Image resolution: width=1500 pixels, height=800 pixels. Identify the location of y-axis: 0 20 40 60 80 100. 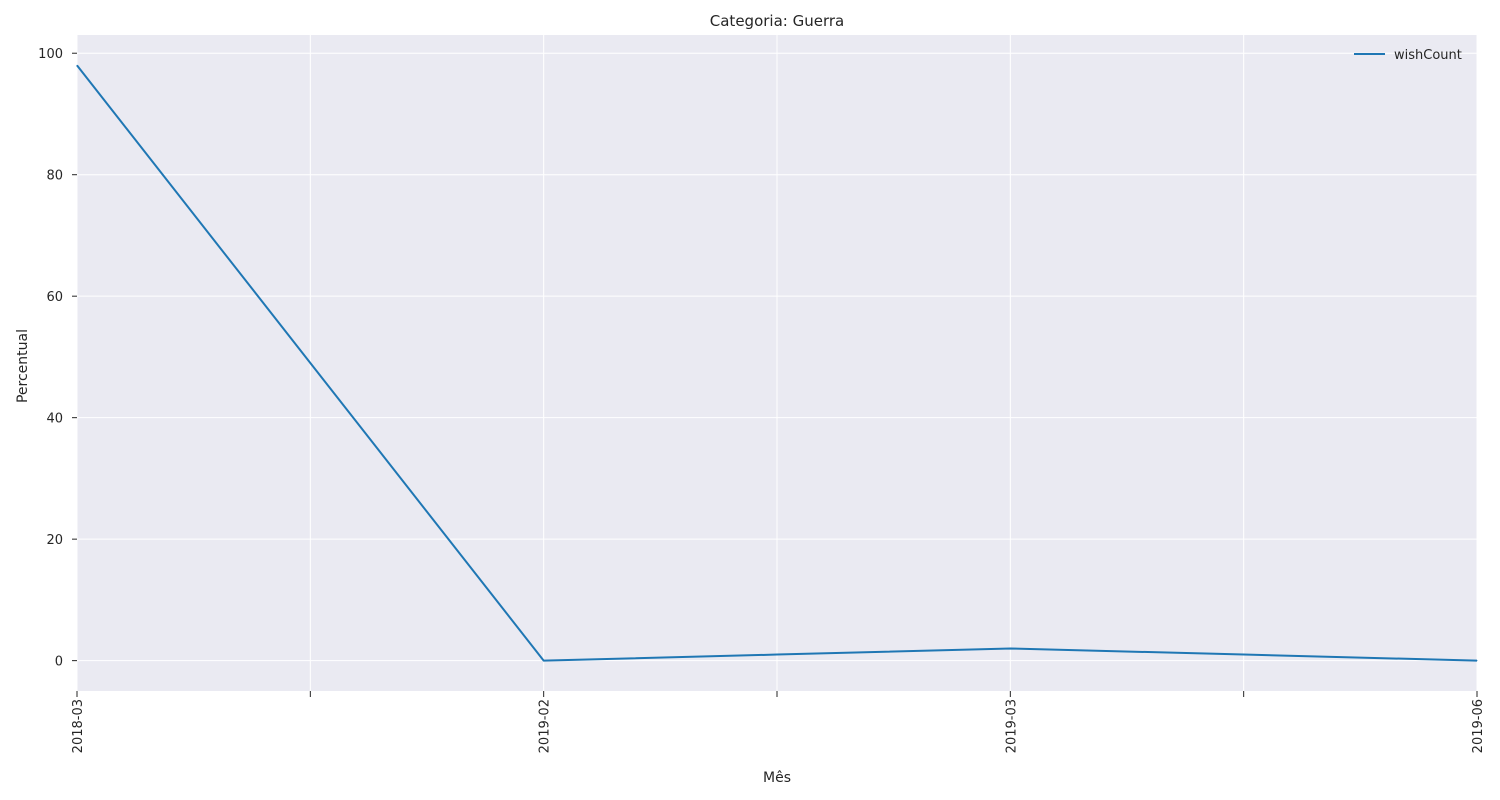
(57, 358).